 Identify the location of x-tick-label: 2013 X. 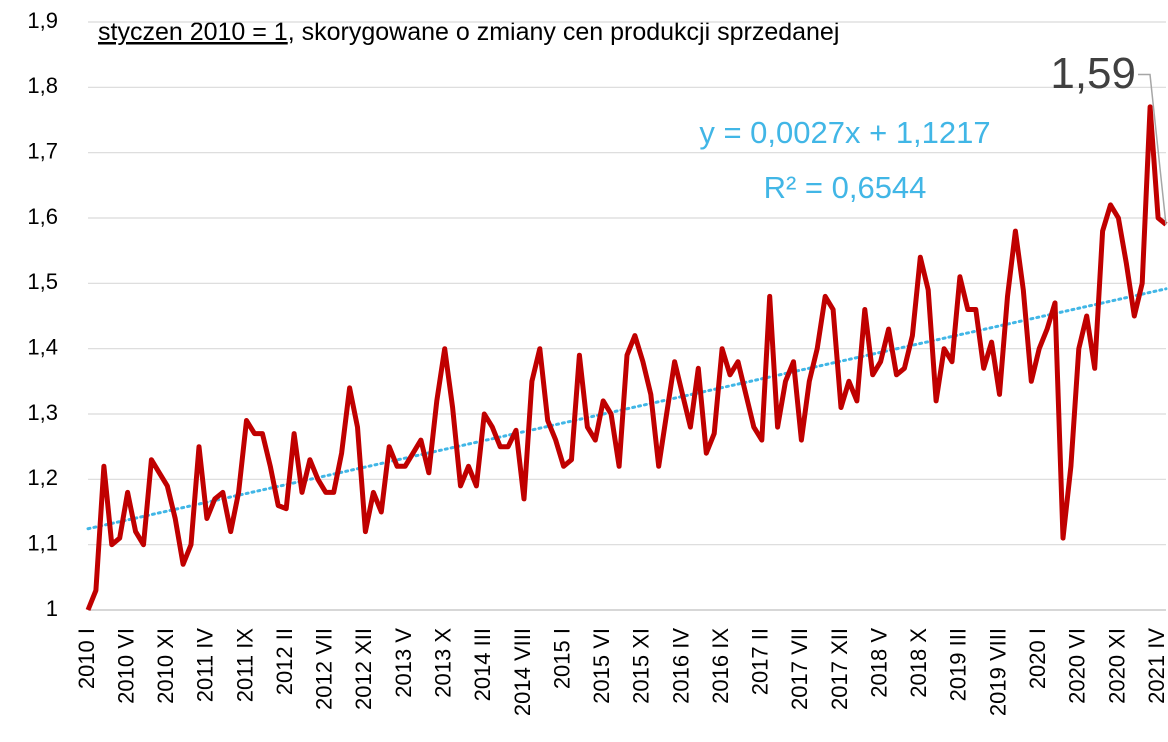
(443, 663).